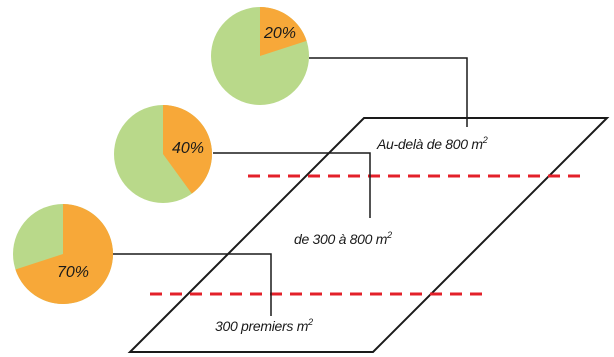  I want to click on pie-label-zone-1: 20%, so click(279, 33).